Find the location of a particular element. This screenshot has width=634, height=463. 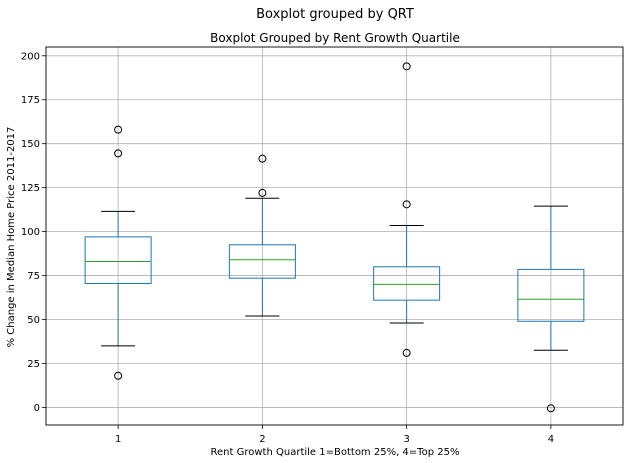

y-tick-label: 150 is located at coordinates (30, 144).